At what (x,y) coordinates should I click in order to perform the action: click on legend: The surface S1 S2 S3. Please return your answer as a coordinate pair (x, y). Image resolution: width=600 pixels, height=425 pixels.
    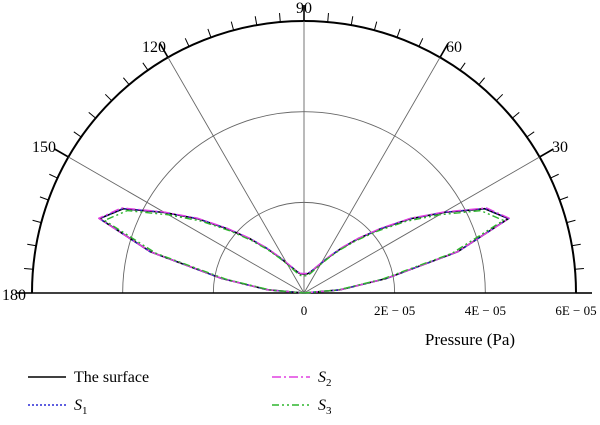
    Looking at the image, I should click on (180, 393).